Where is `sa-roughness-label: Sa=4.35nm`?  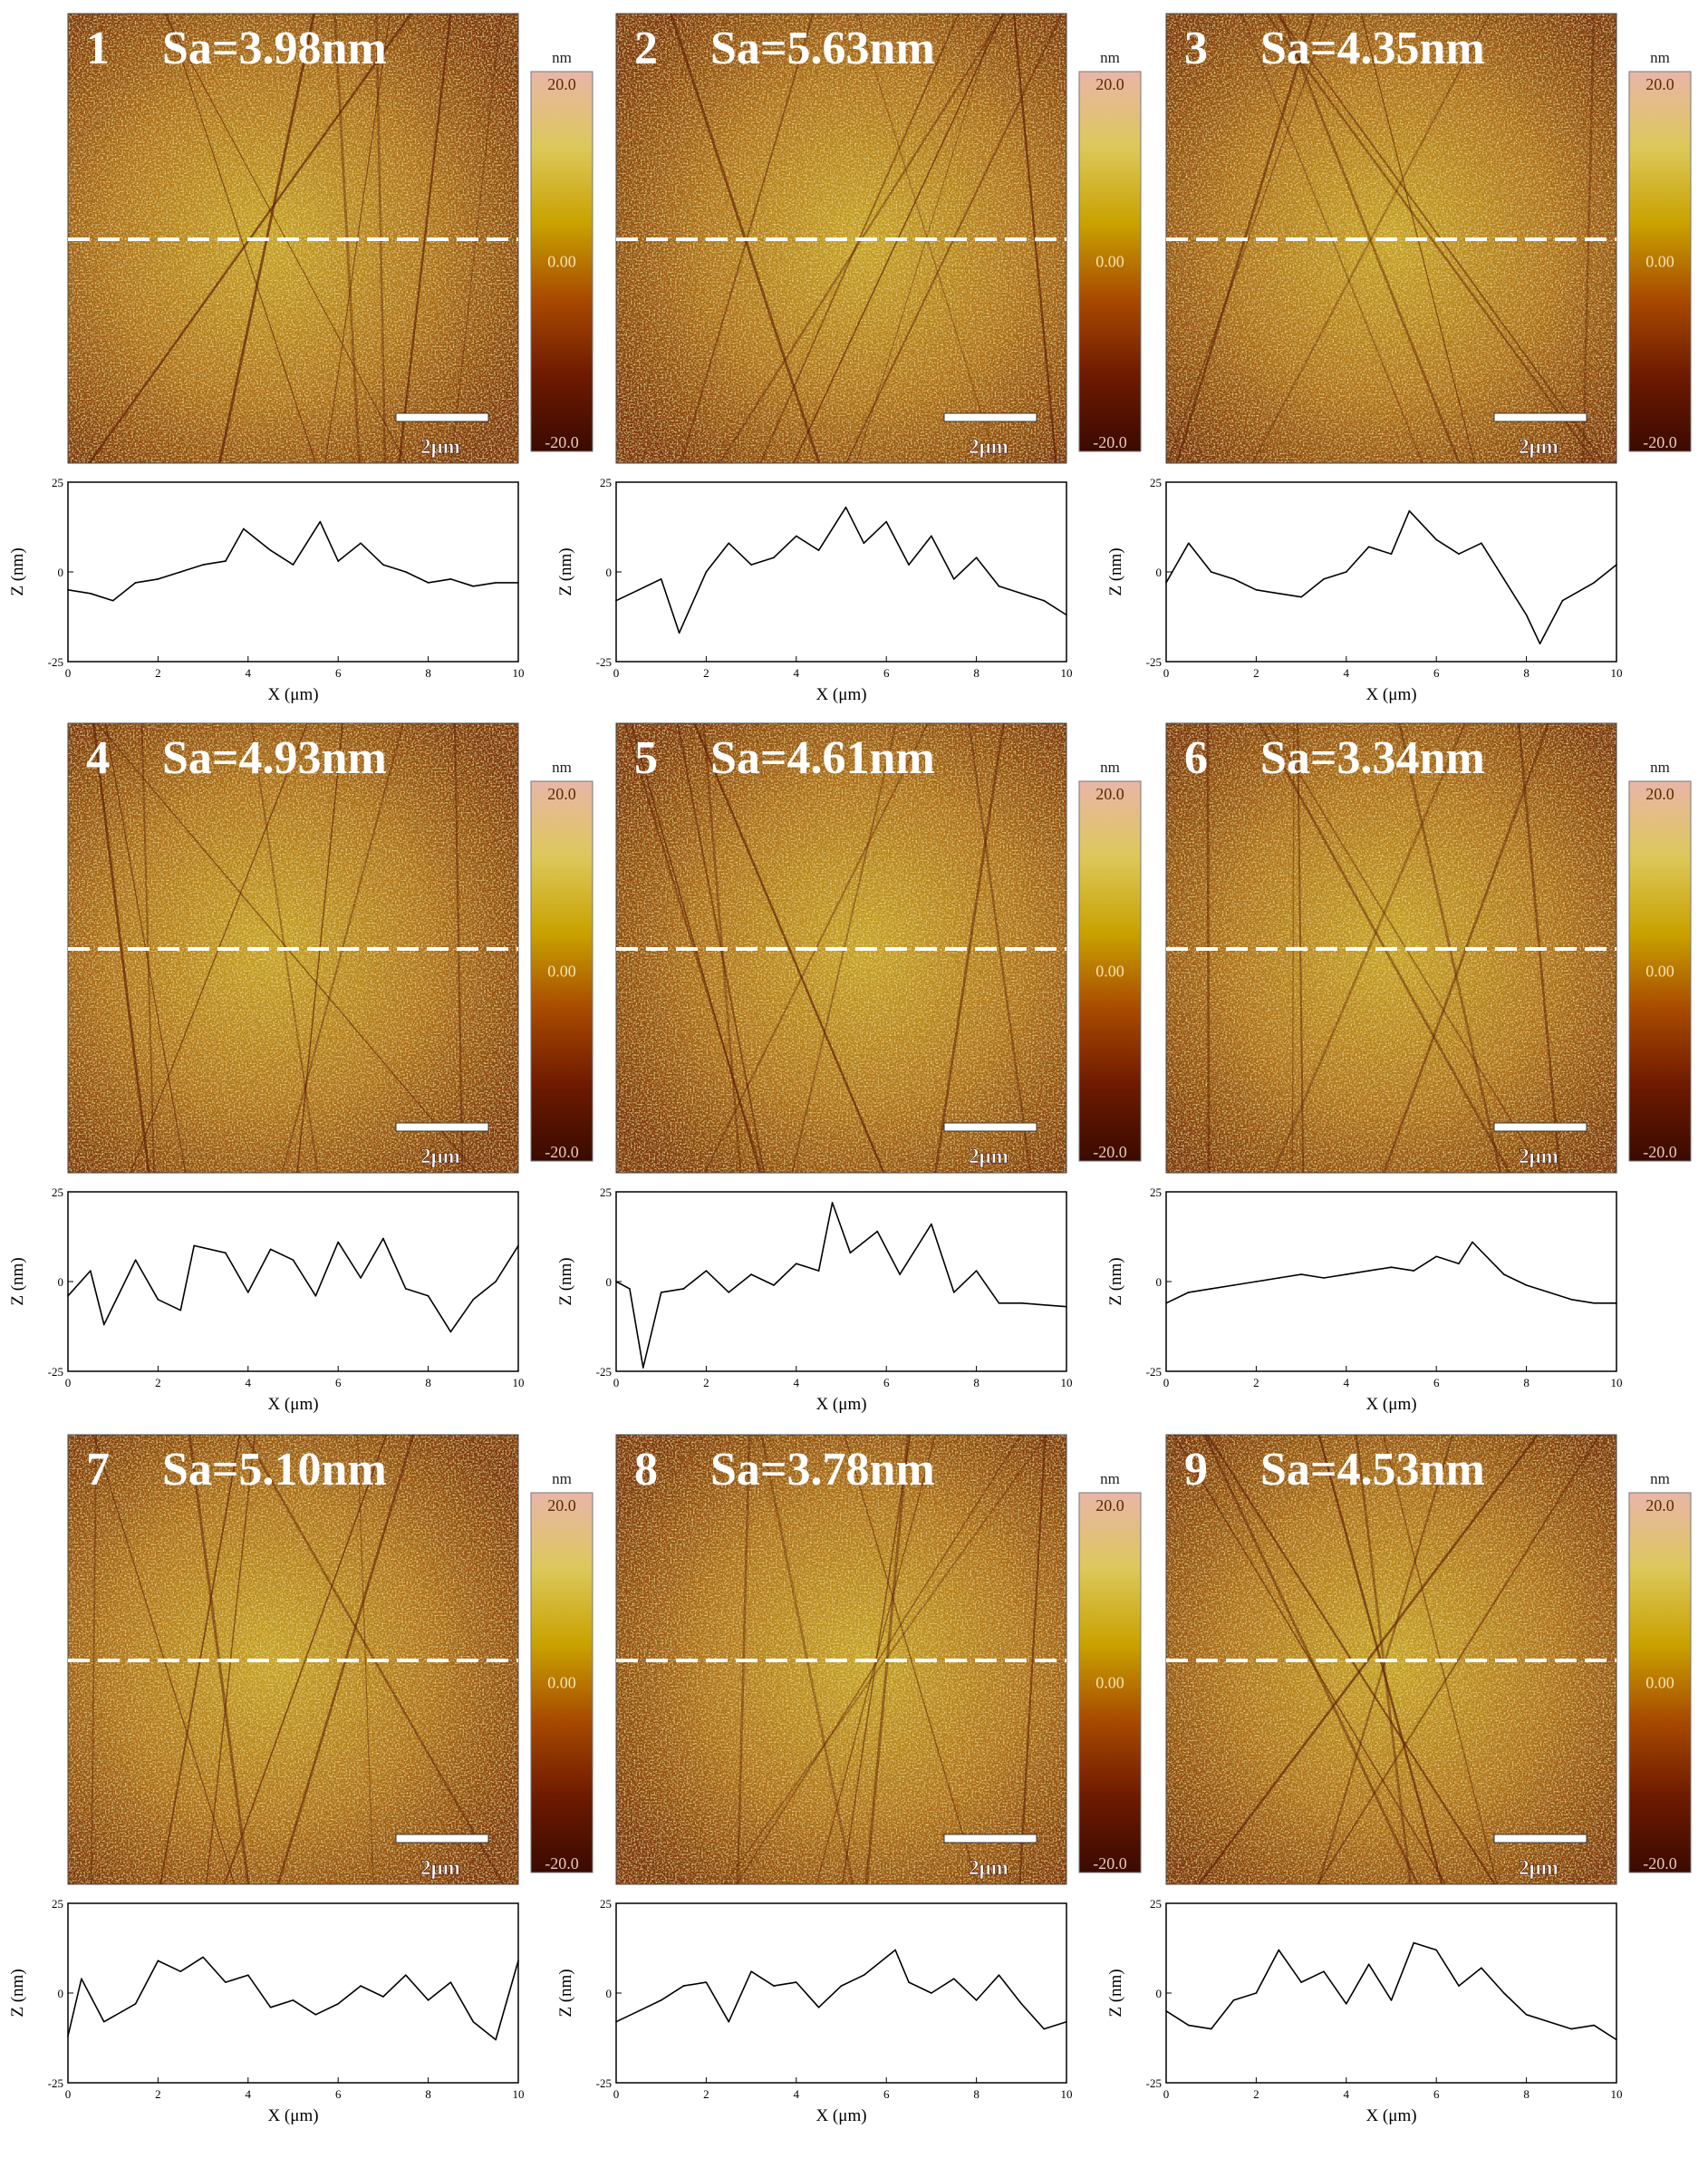
sa-roughness-label: Sa=4.35nm is located at coordinates (1372, 49).